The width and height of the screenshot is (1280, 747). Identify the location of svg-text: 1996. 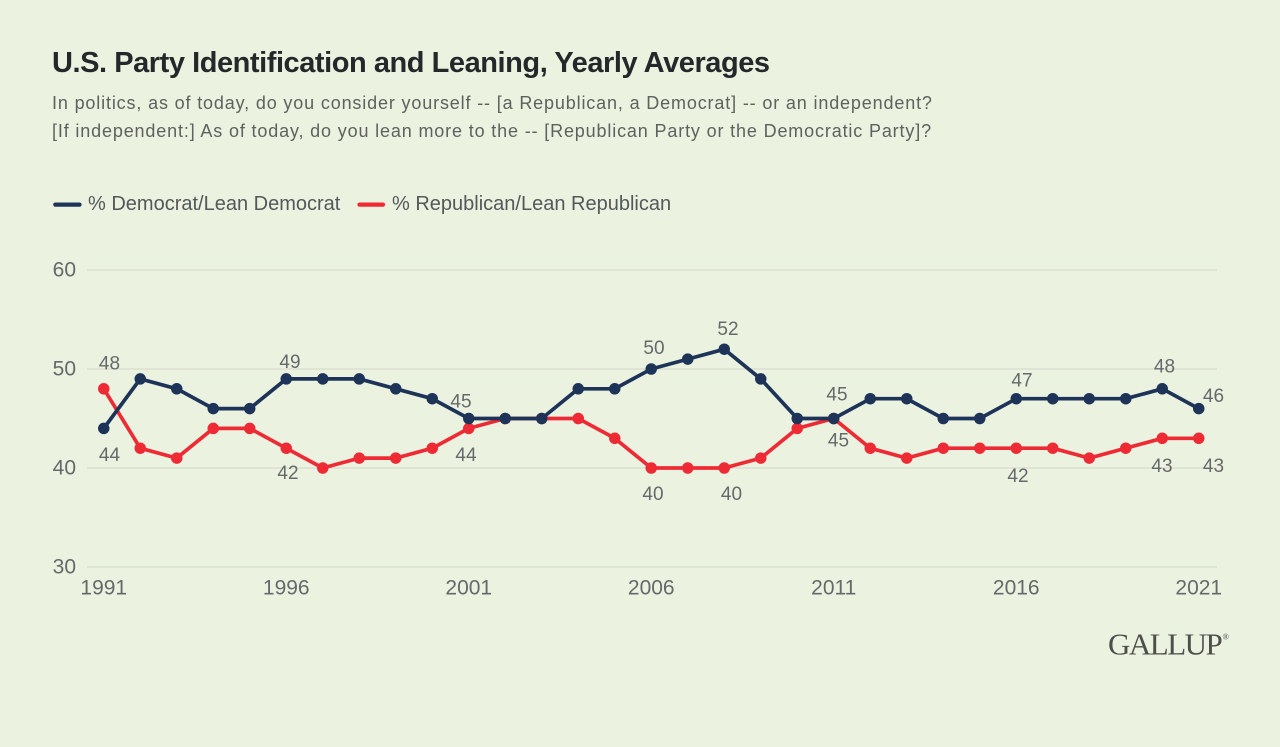
(286, 588).